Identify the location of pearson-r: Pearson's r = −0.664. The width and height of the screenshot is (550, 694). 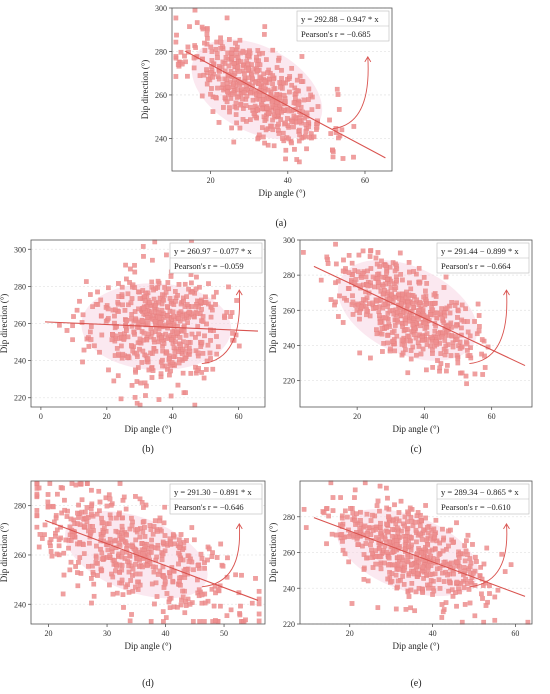
(476, 266).